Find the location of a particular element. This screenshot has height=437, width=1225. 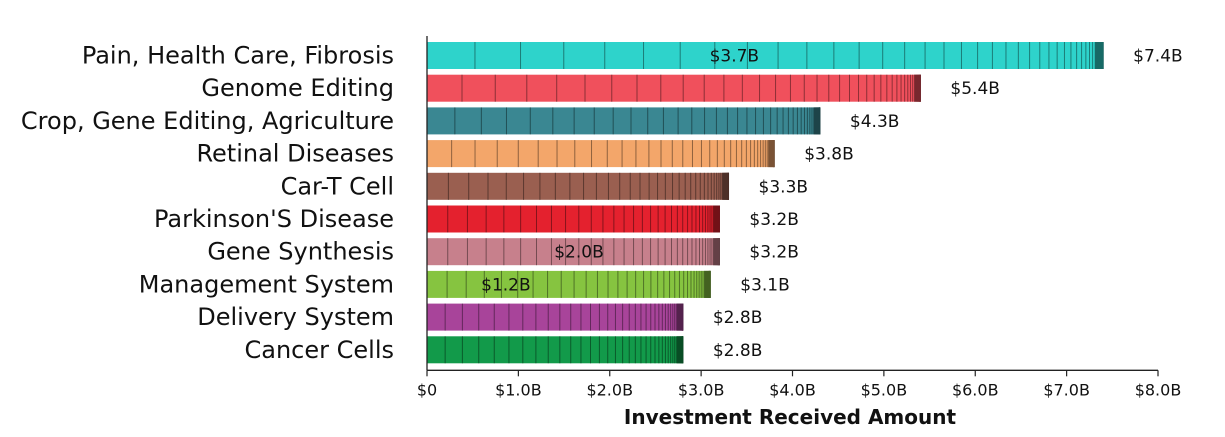

bar-row-gene-synthesis: Gene Synthesis $3.2B $2.0B is located at coordinates (503, 252).